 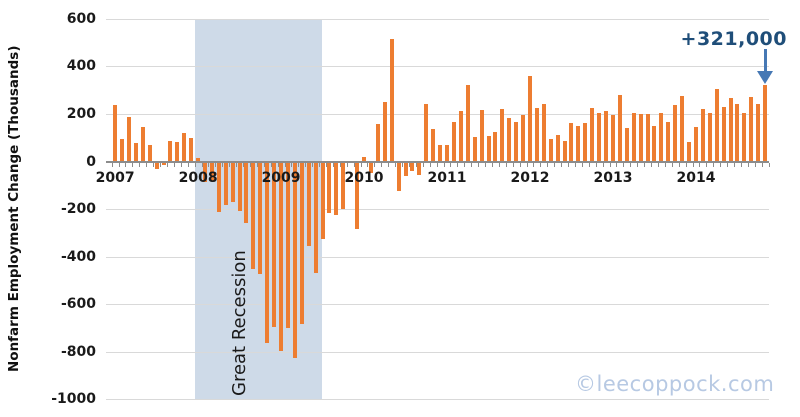 What do you see at coordinates (765, 77) in the screenshot?
I see `arrow-head-icon` at bounding box center [765, 77].